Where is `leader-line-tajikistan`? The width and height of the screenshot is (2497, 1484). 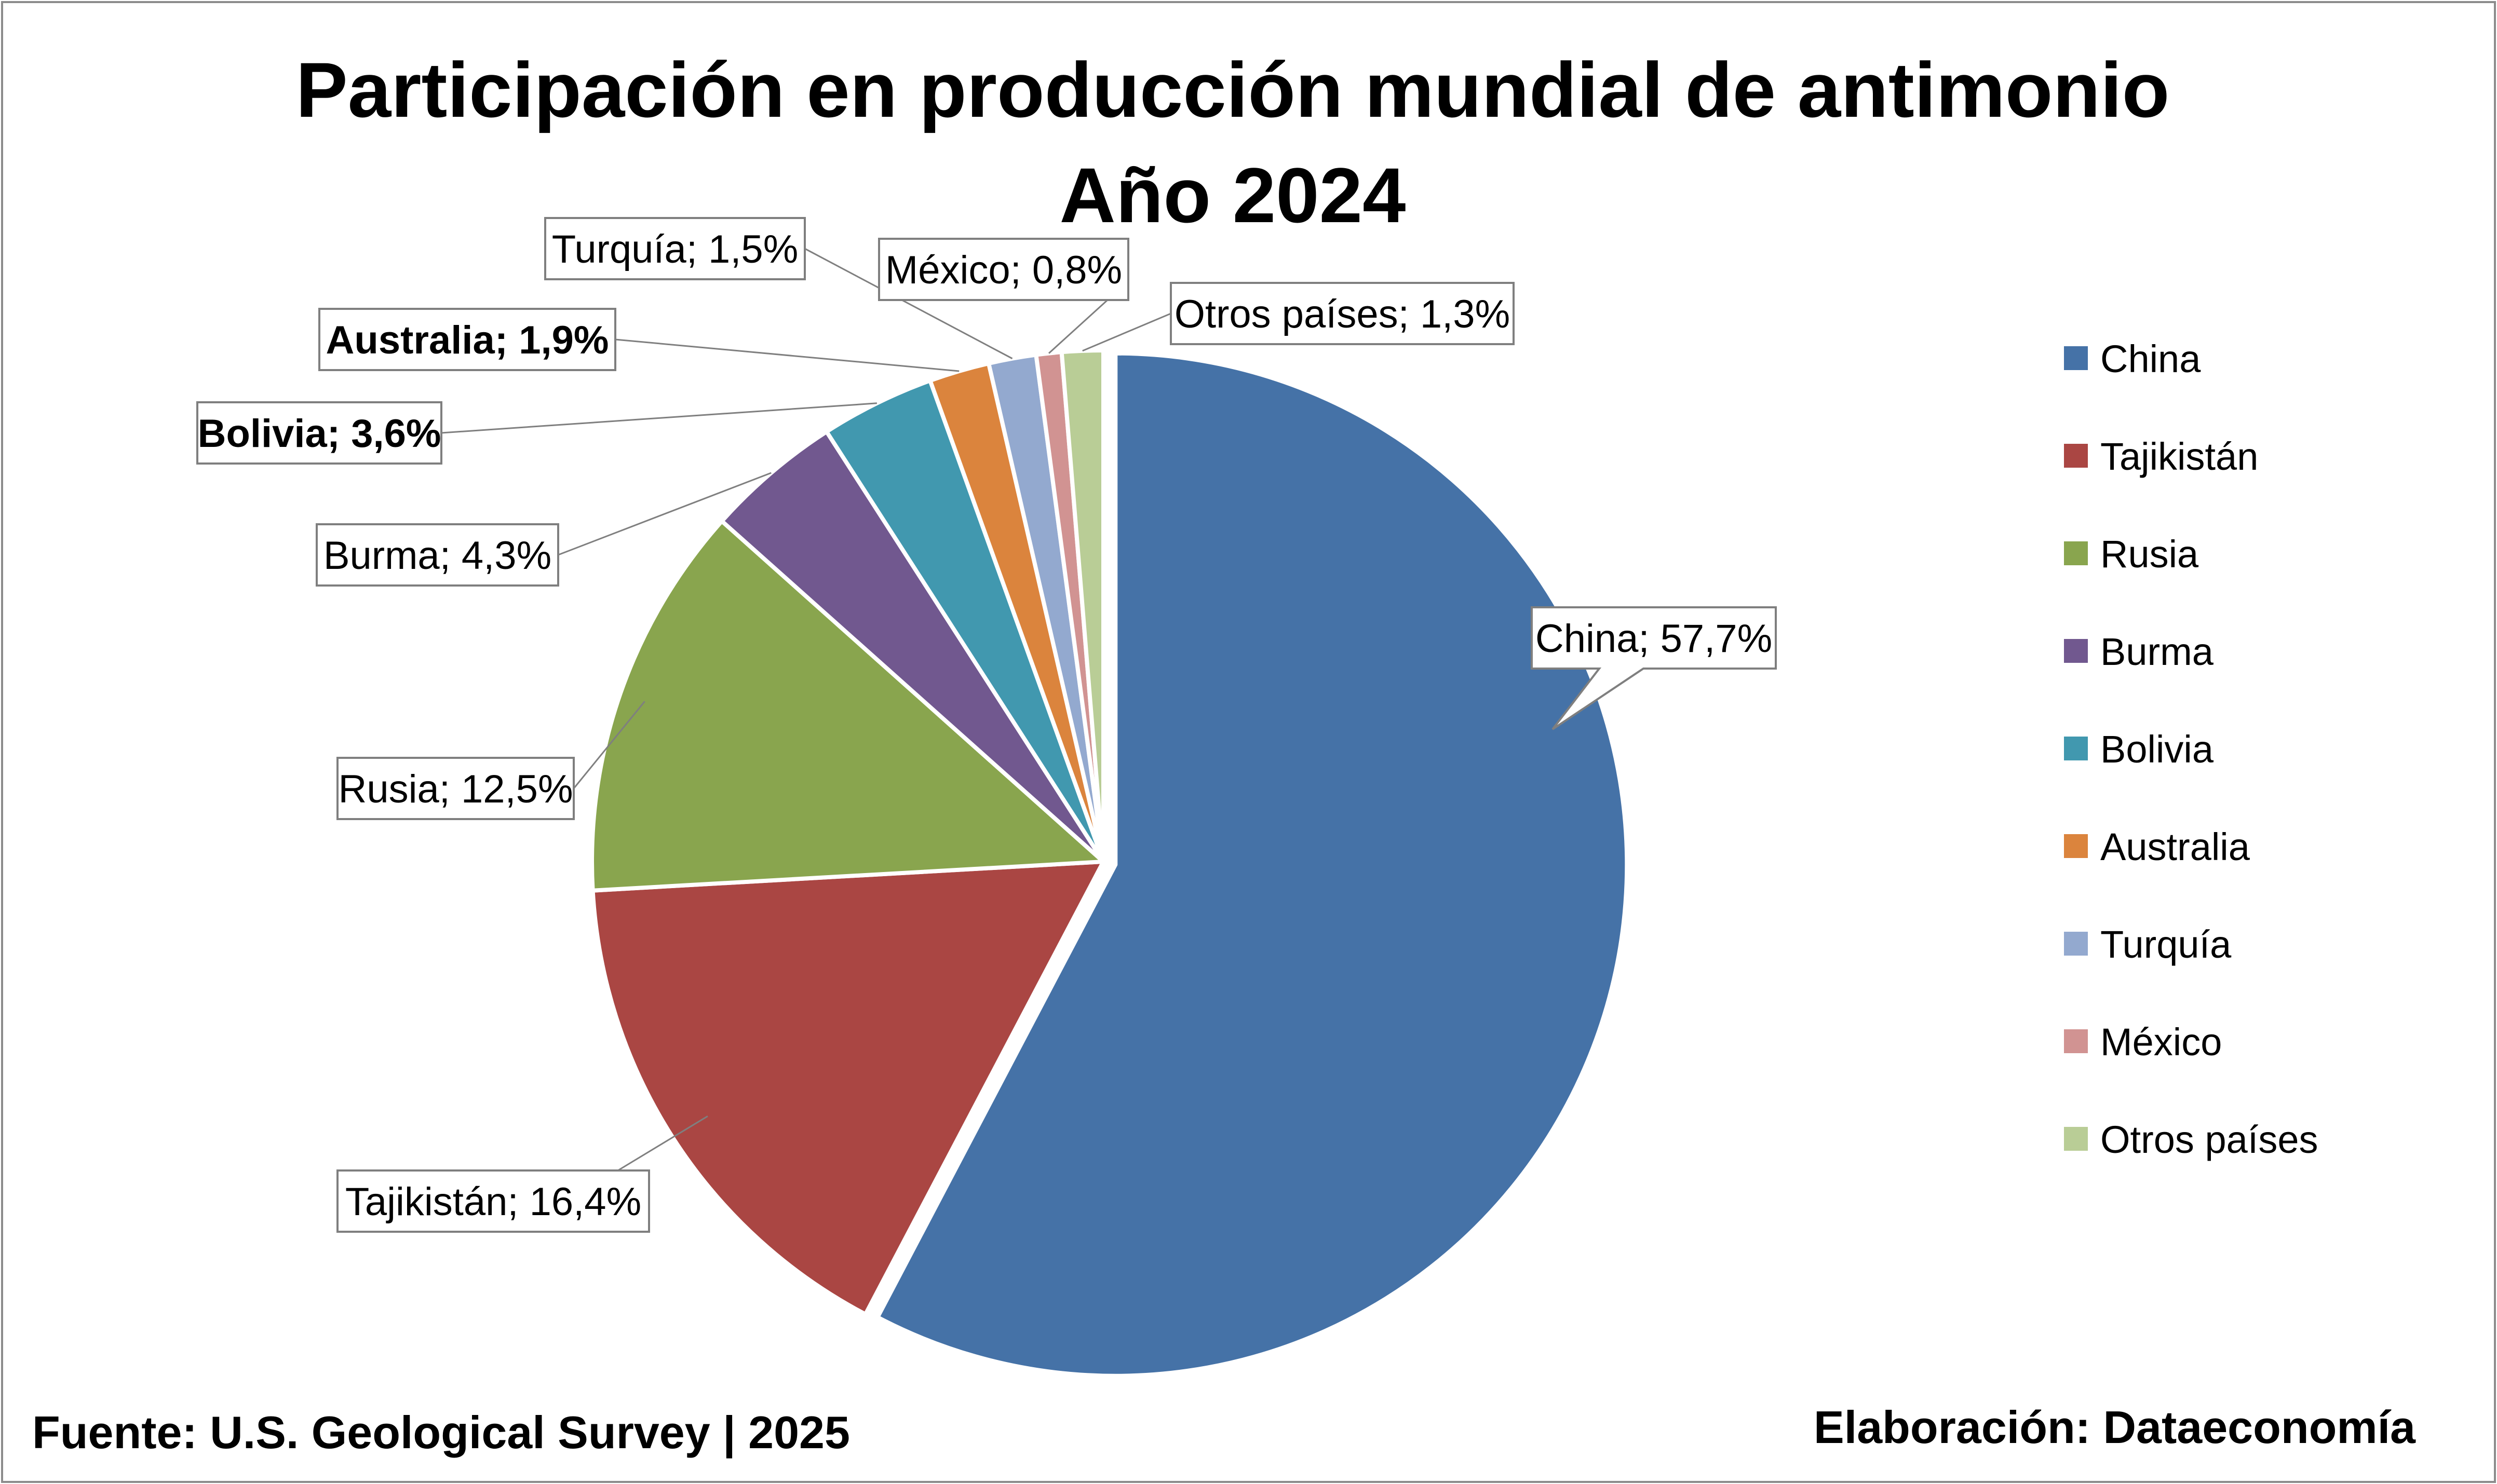
leader-line-tajikistan is located at coordinates (662, 1143).